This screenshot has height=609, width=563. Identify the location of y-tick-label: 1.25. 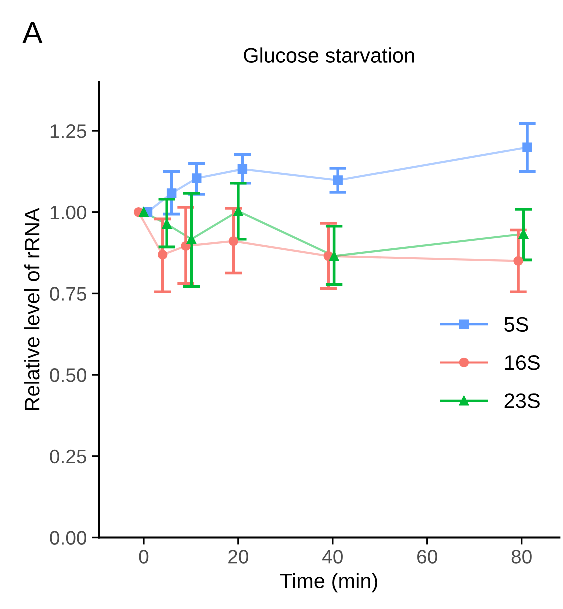
(68, 131).